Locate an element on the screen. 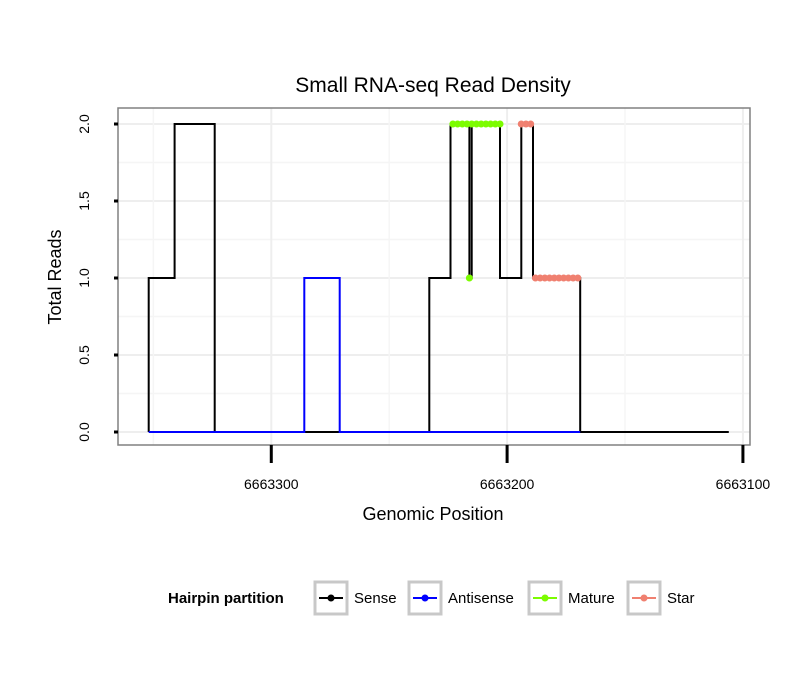 This screenshot has height=690, width=810. legend-dot-star is located at coordinates (644, 598).